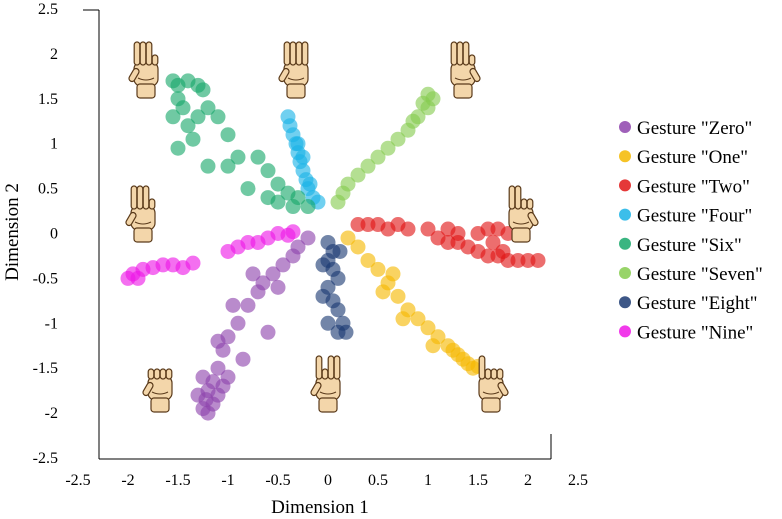 Image resolution: width=782 pixels, height=519 pixels. What do you see at coordinates (227, 480) in the screenshot?
I see `x-tick-label: -1` at bounding box center [227, 480].